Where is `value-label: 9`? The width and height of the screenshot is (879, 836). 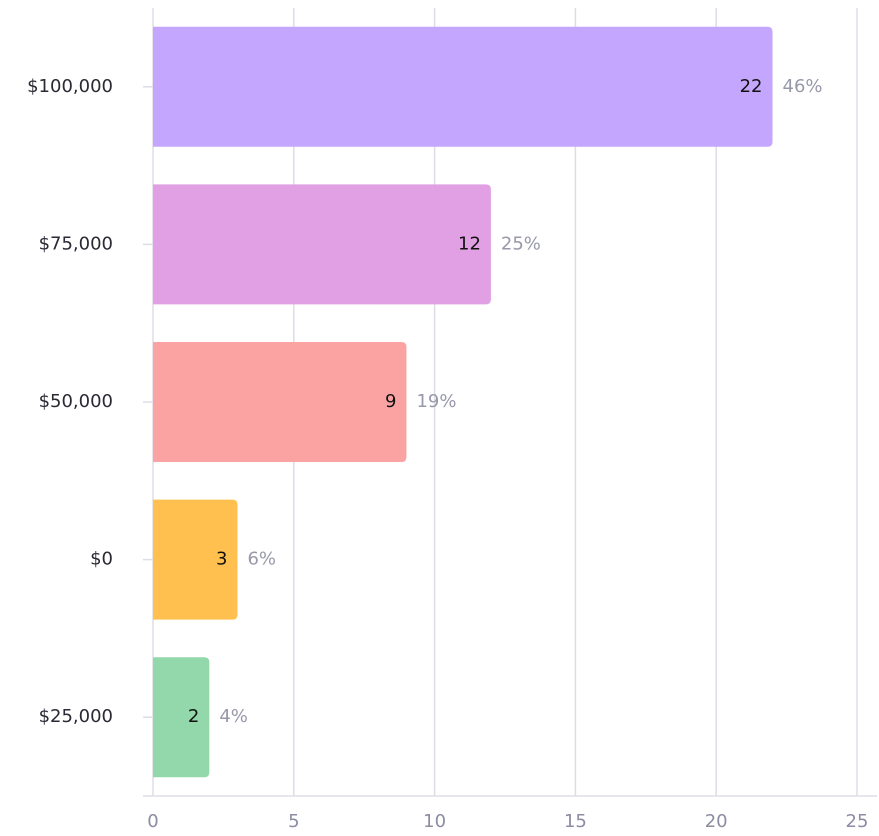 value-label: 9 is located at coordinates (390, 401).